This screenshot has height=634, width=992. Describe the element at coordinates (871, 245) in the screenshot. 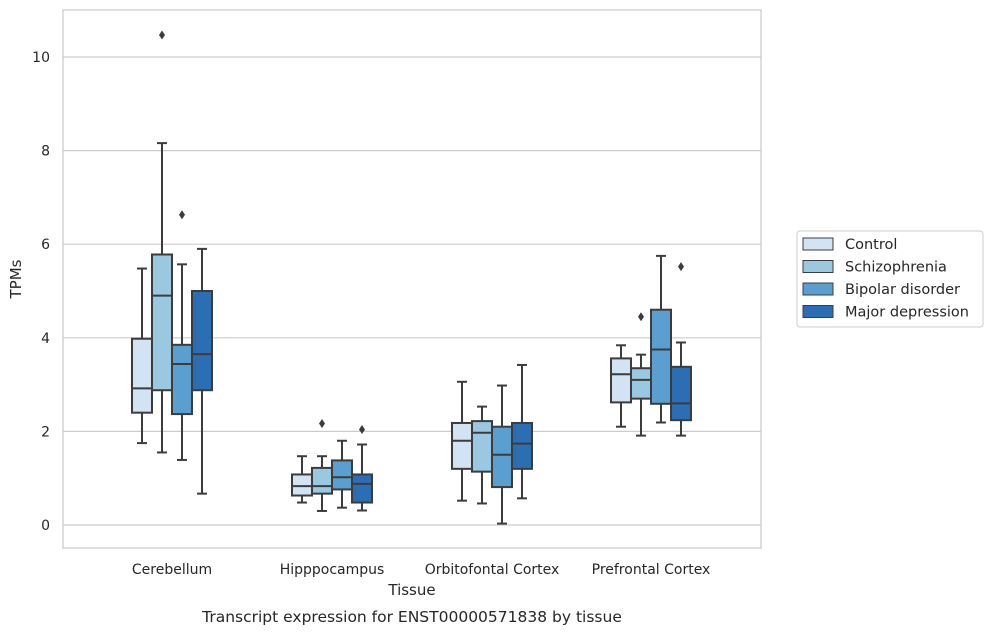

I see `legend-label: Control` at that location.